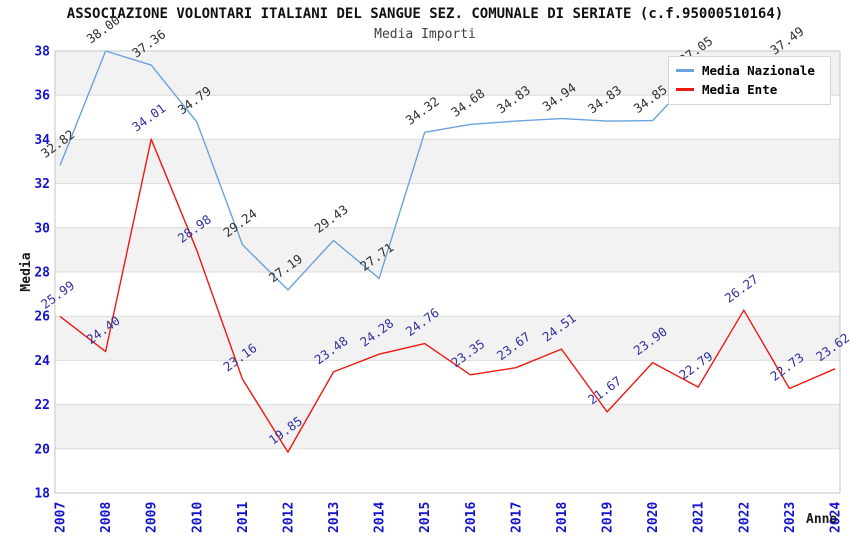 The image size is (850, 550). What do you see at coordinates (61, 517) in the screenshot?
I see `x-tick-label: 2007` at bounding box center [61, 517].